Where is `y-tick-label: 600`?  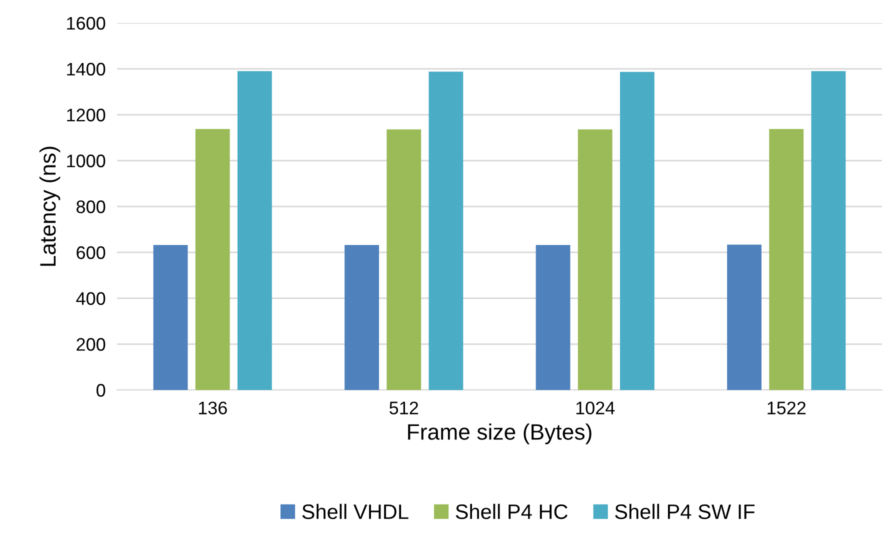
y-tick-label: 600 is located at coordinates (91, 253).